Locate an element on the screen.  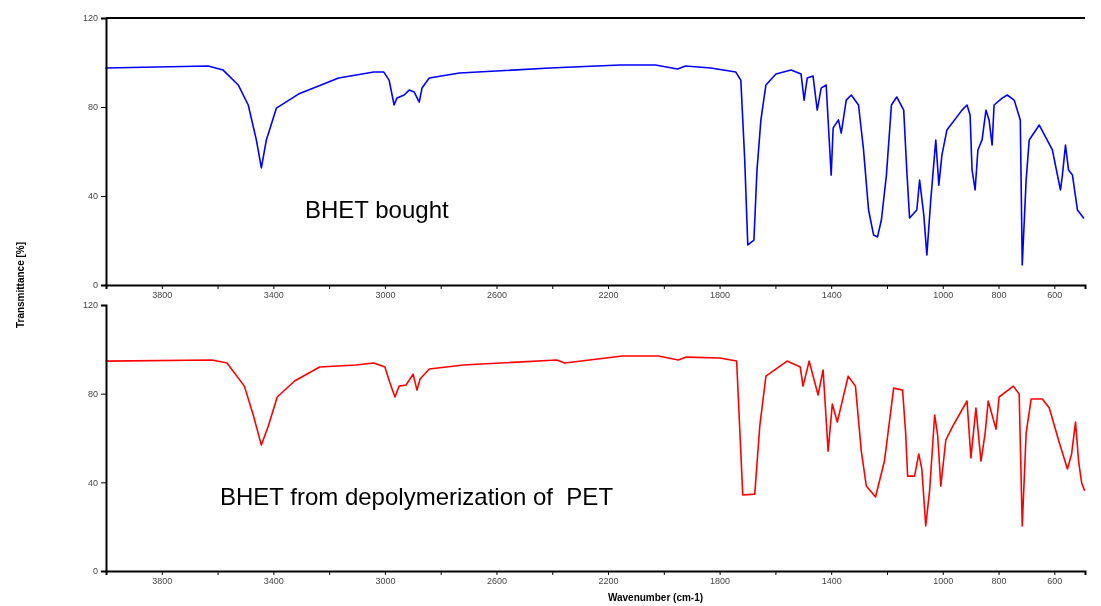
annotation: BHET from depolymerization of PET is located at coordinates (417, 496).